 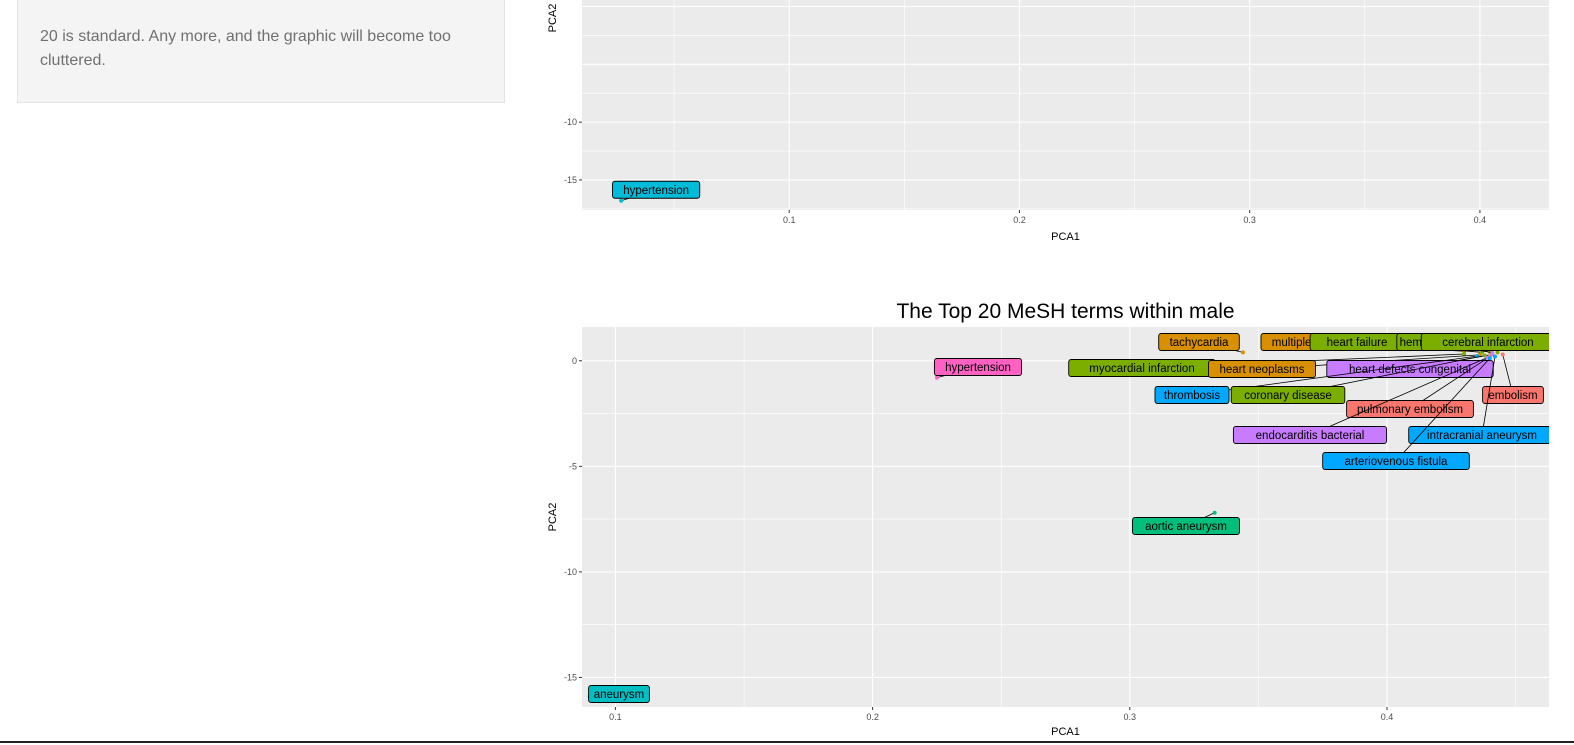 I want to click on point-label: coronary disease, so click(x=1288, y=396).